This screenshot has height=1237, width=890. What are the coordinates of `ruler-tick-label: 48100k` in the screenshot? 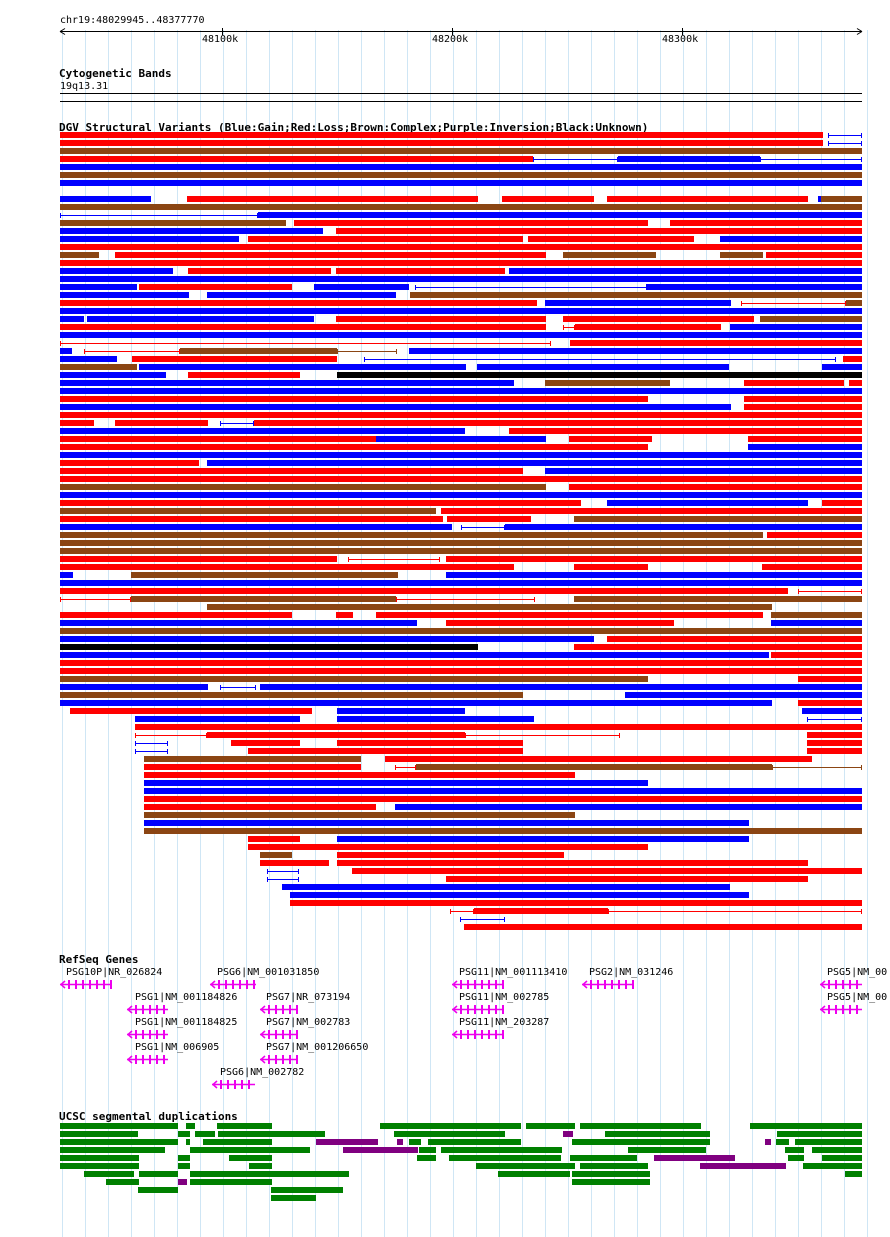 It's located at (220, 39).